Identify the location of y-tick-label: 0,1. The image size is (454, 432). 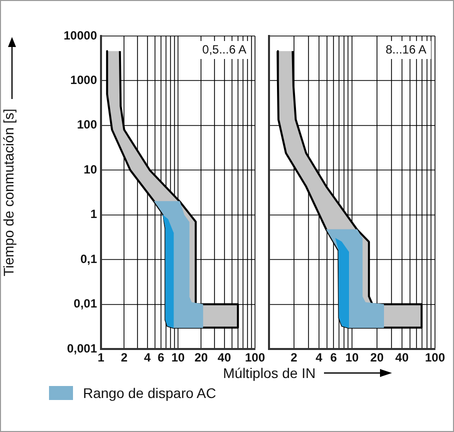
(89, 259).